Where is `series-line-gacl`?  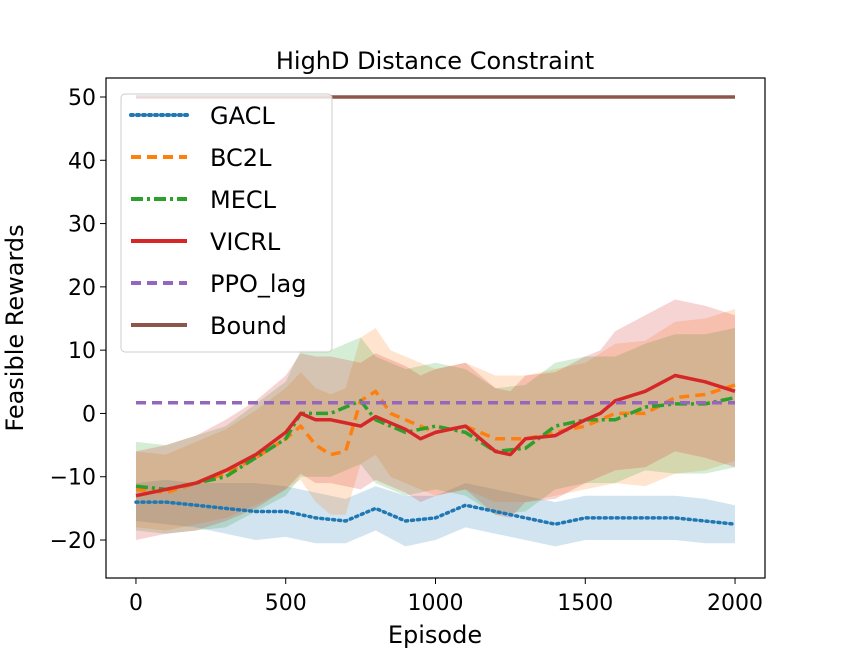 series-line-gacl is located at coordinates (435, 513).